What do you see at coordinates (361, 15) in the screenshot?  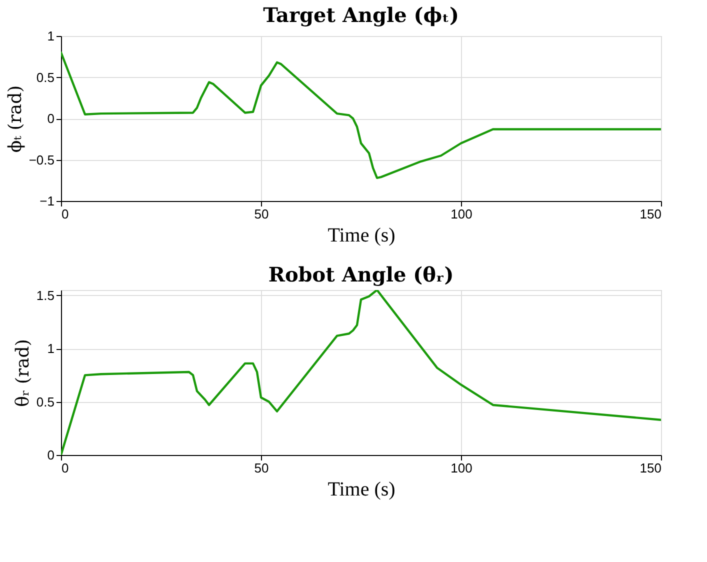 I see `chart-title: Target Angle (ϕₜ)` at bounding box center [361, 15].